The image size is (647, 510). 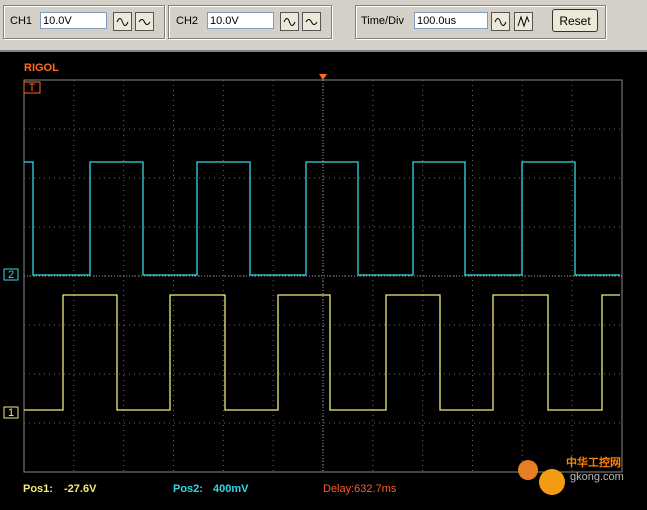 What do you see at coordinates (323, 77) in the screenshot?
I see `trigger-position` at bounding box center [323, 77].